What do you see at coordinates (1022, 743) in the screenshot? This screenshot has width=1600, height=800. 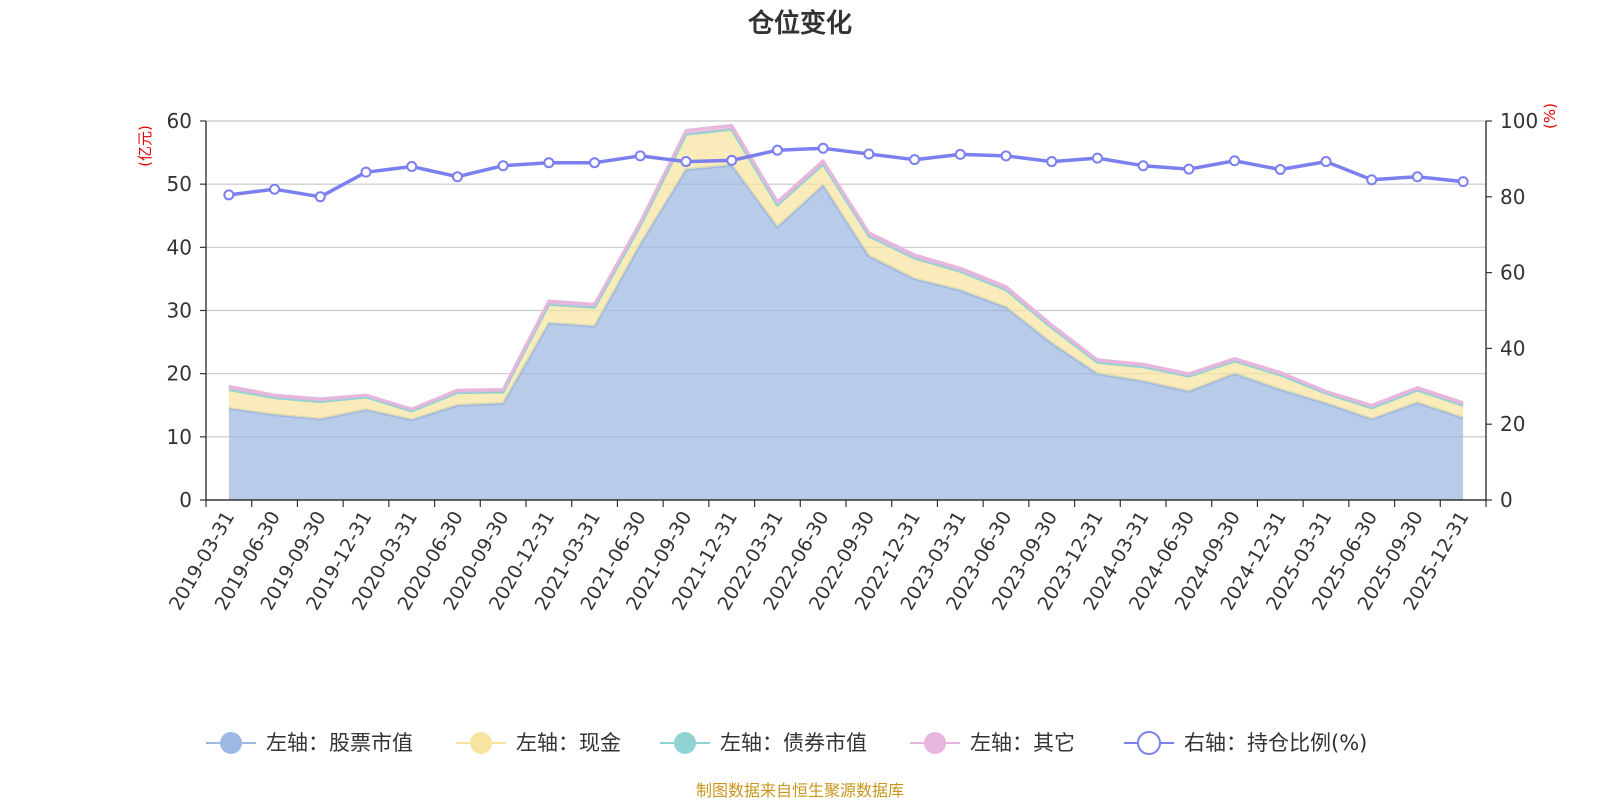 I see `legend-label: 左轴：其它` at bounding box center [1022, 743].